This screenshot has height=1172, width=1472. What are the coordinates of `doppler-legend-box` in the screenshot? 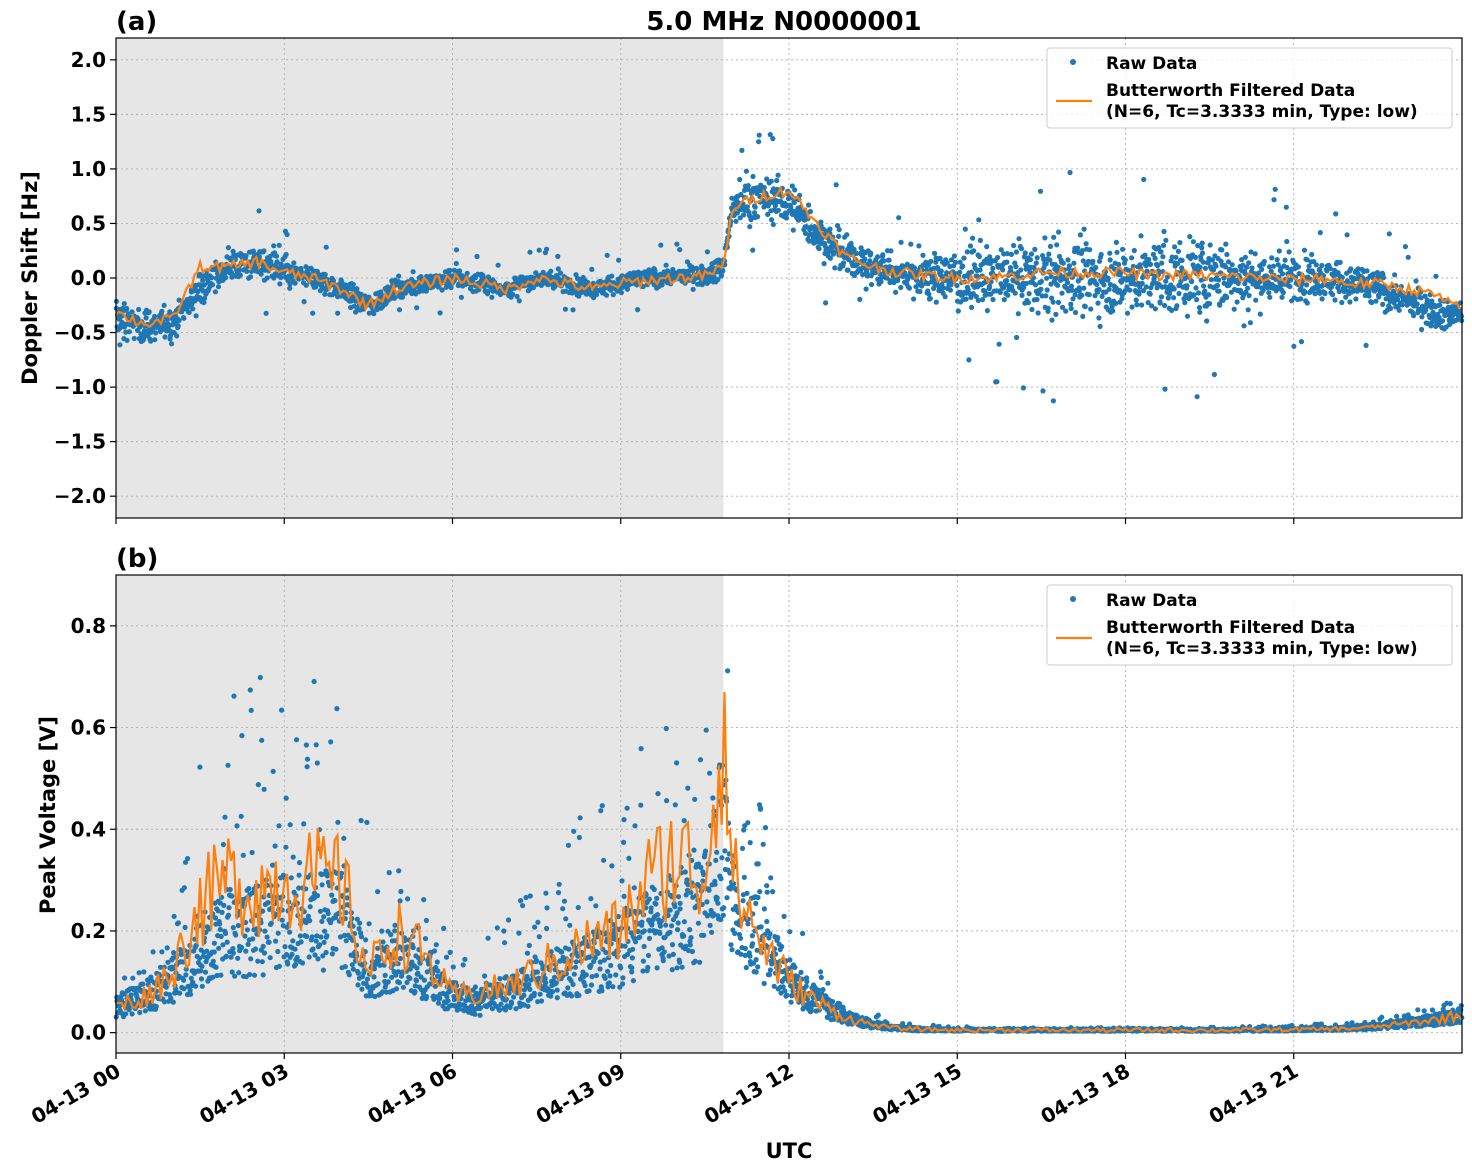 It's located at (1249, 88).